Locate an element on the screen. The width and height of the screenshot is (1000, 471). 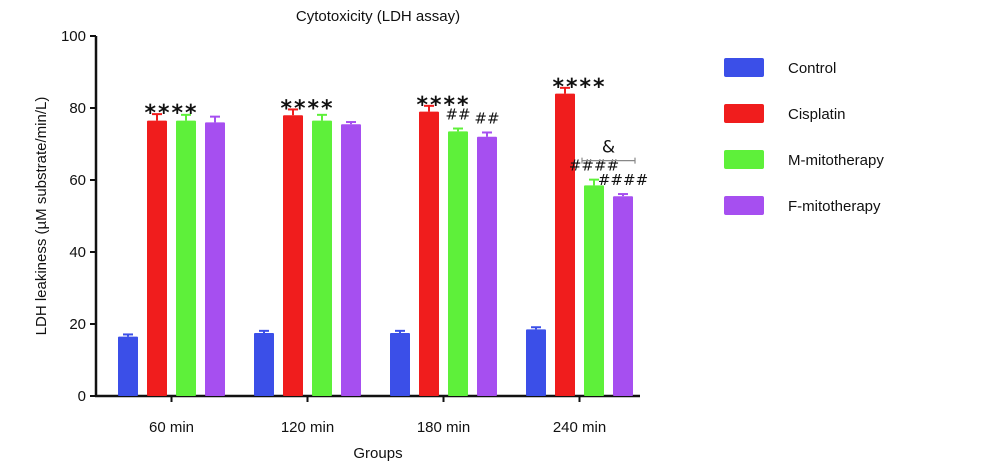
x-tick-label: 240 min is located at coordinates (579, 427).